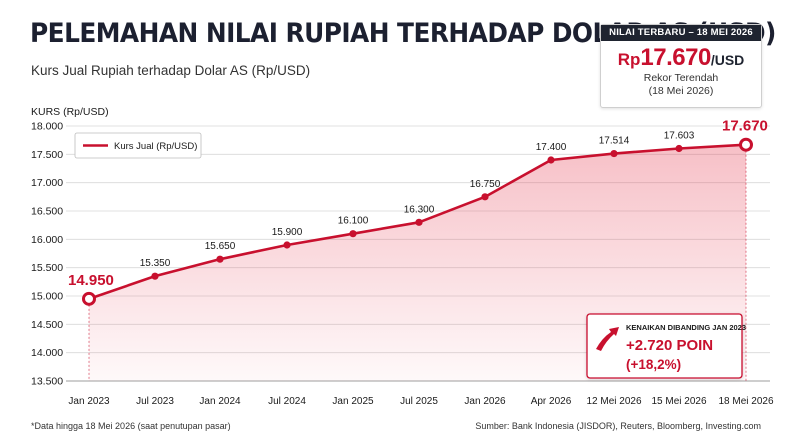  What do you see at coordinates (681, 78) in the screenshot?
I see `latest-value-note: Rekor Terendah` at bounding box center [681, 78].